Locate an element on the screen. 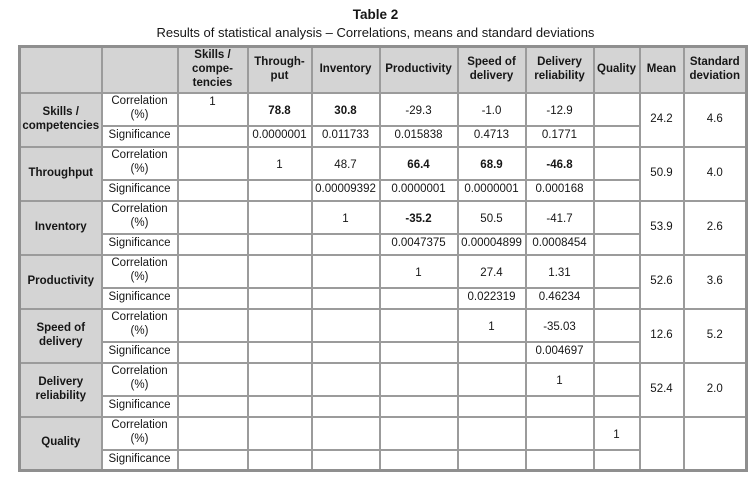  significance-cell-5: 0.46234 is located at coordinates (559, 298).